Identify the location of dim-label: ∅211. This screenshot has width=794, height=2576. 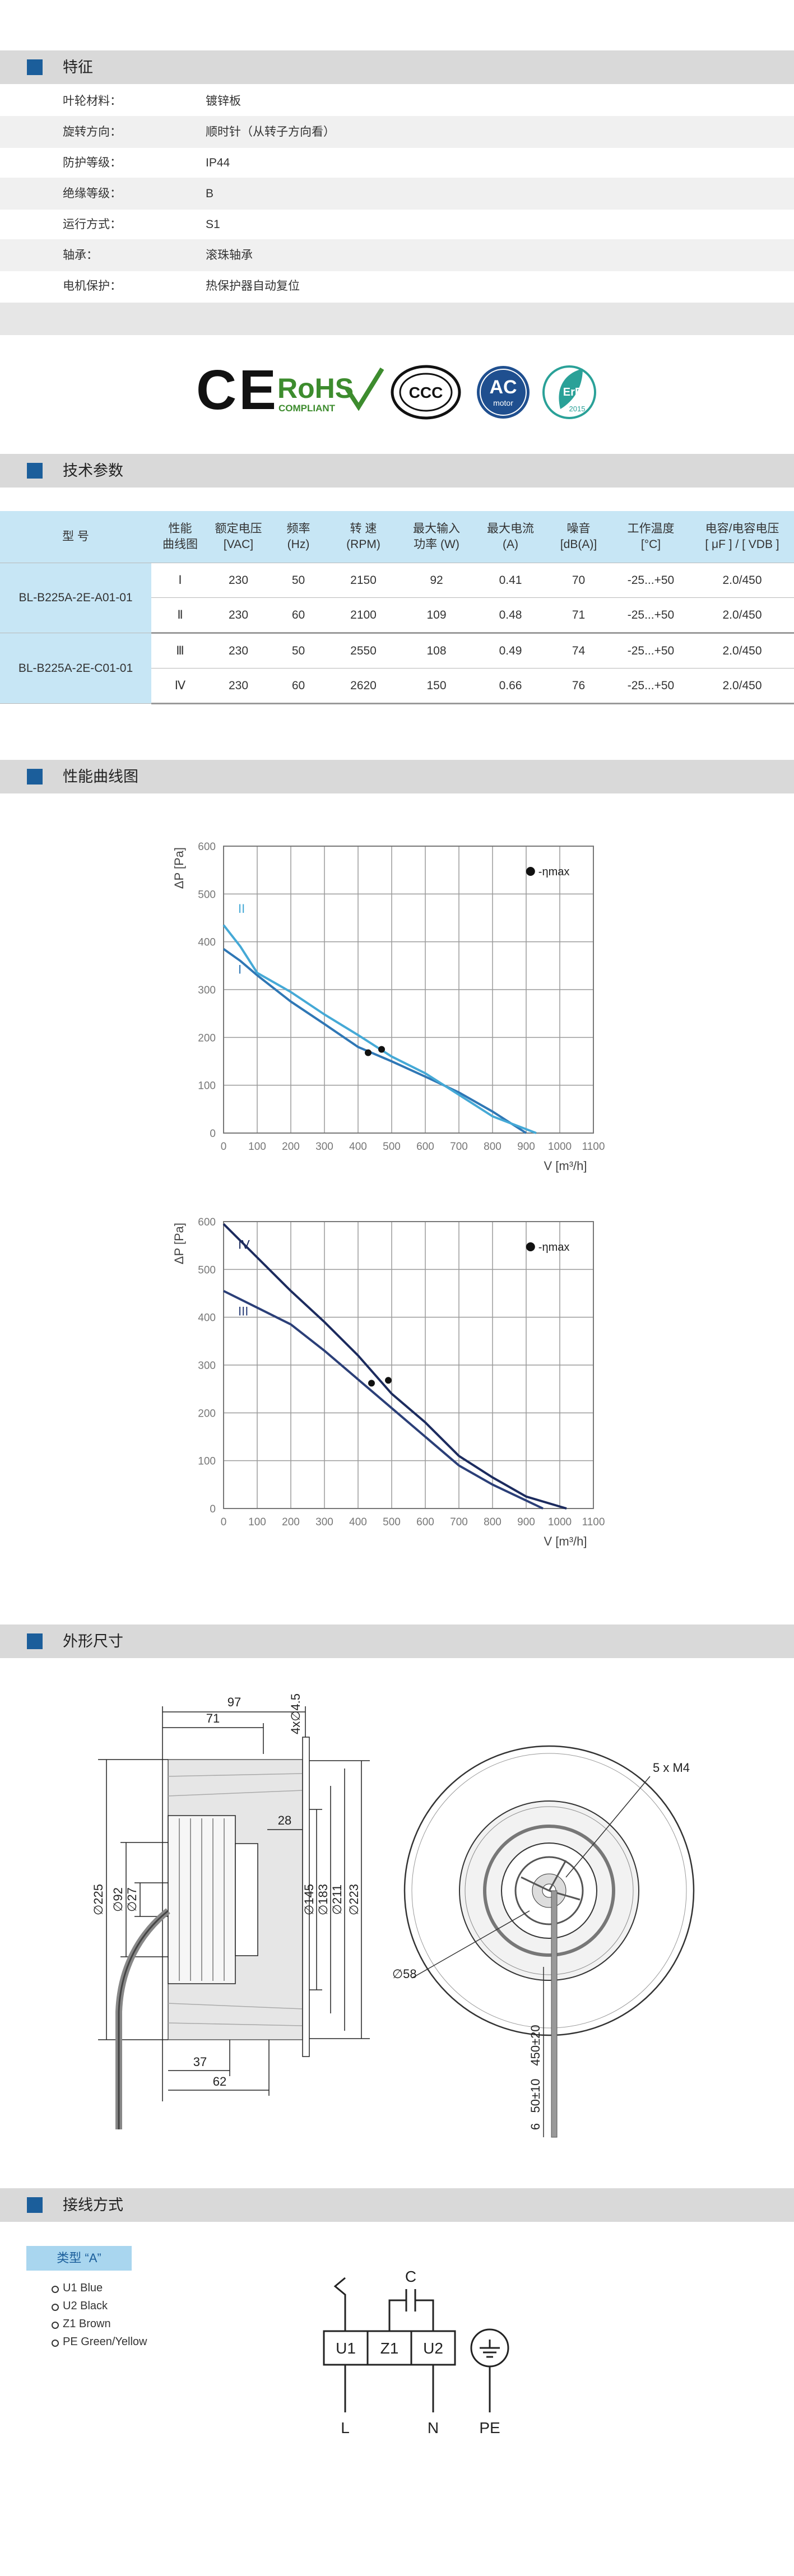
(337, 1900).